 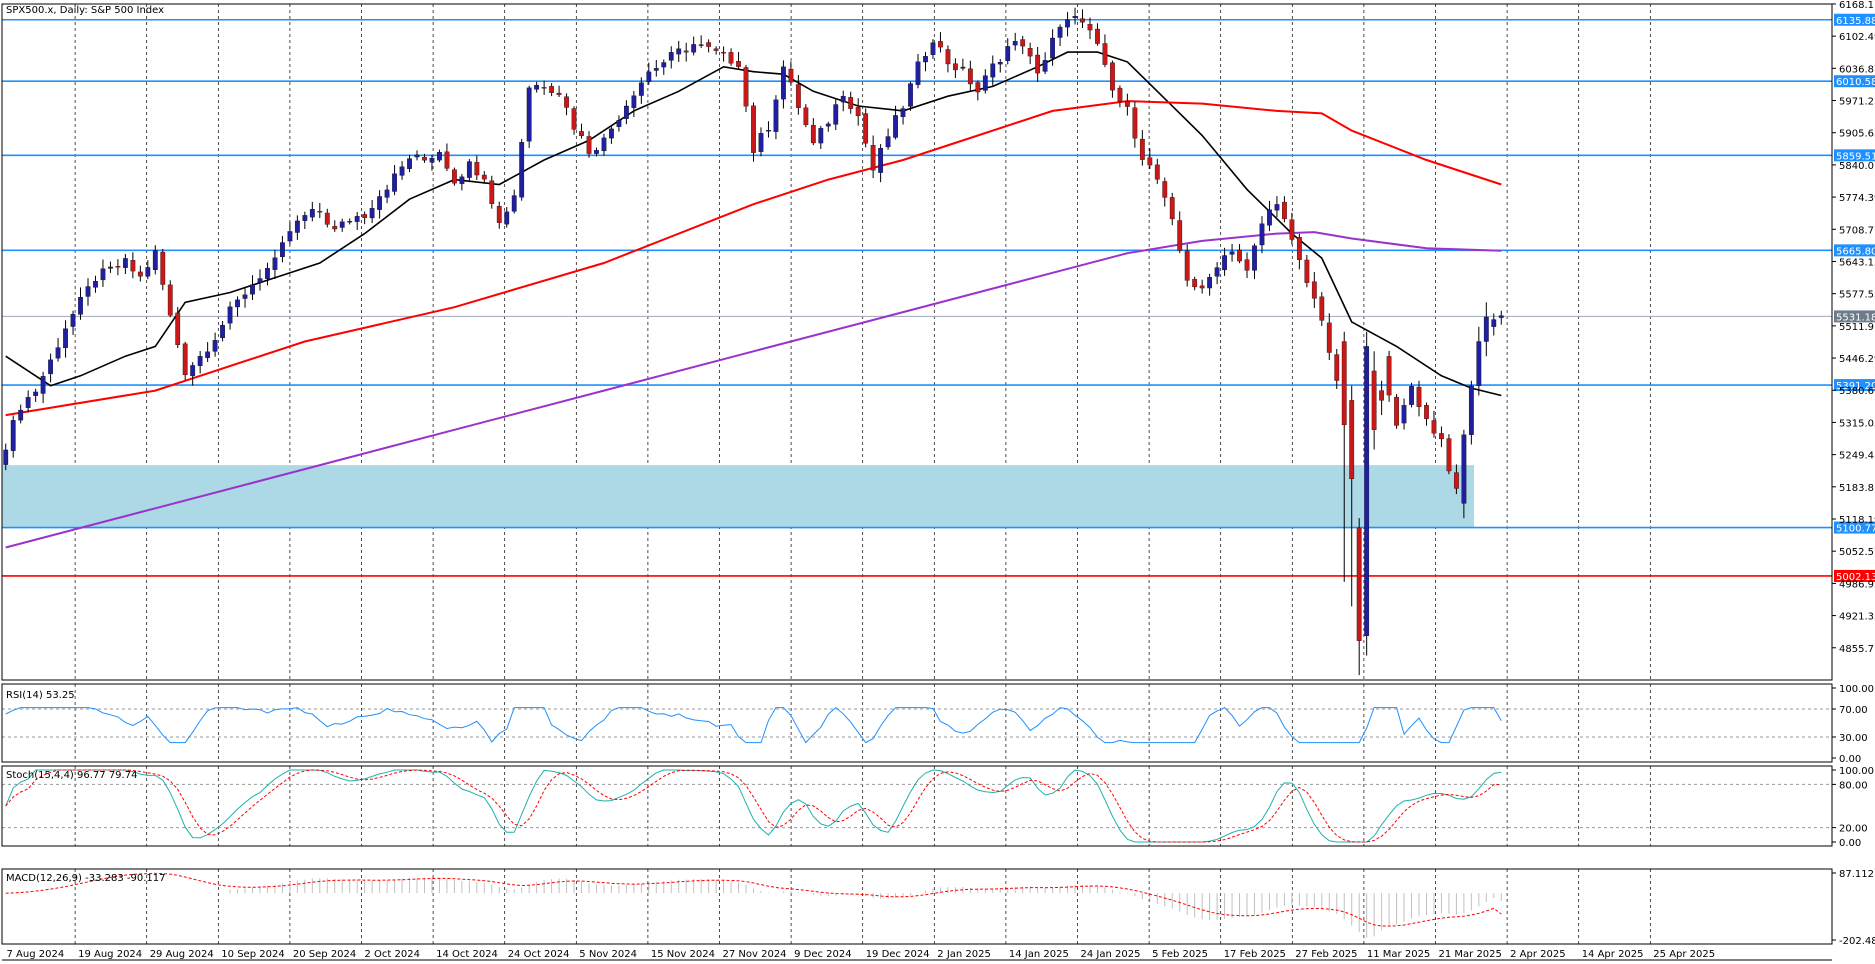 What do you see at coordinates (1857, 69) in the screenshot?
I see `y-tick-label: 6036.87` at bounding box center [1857, 69].